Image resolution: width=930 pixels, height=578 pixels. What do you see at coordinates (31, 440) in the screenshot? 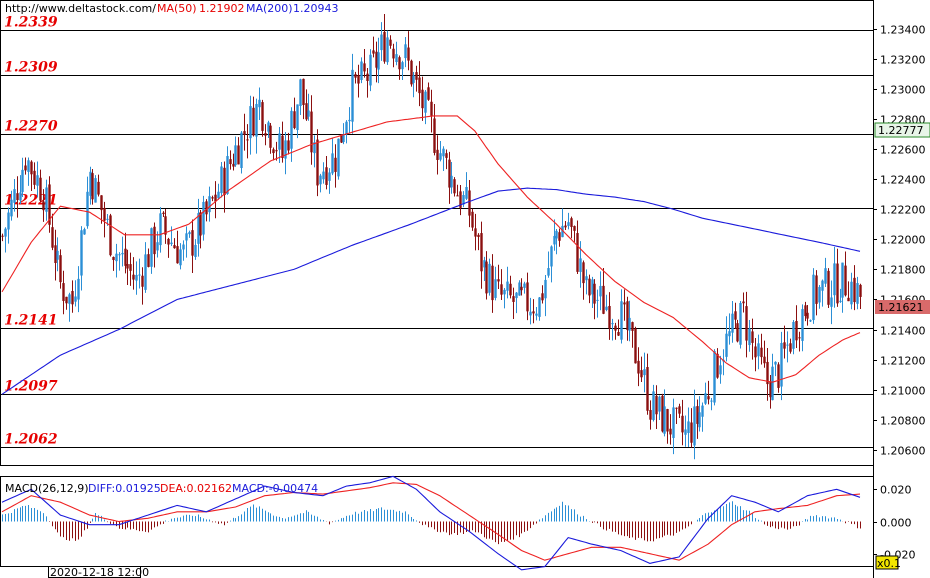
I see `level-label: 1.2062` at bounding box center [31, 440].